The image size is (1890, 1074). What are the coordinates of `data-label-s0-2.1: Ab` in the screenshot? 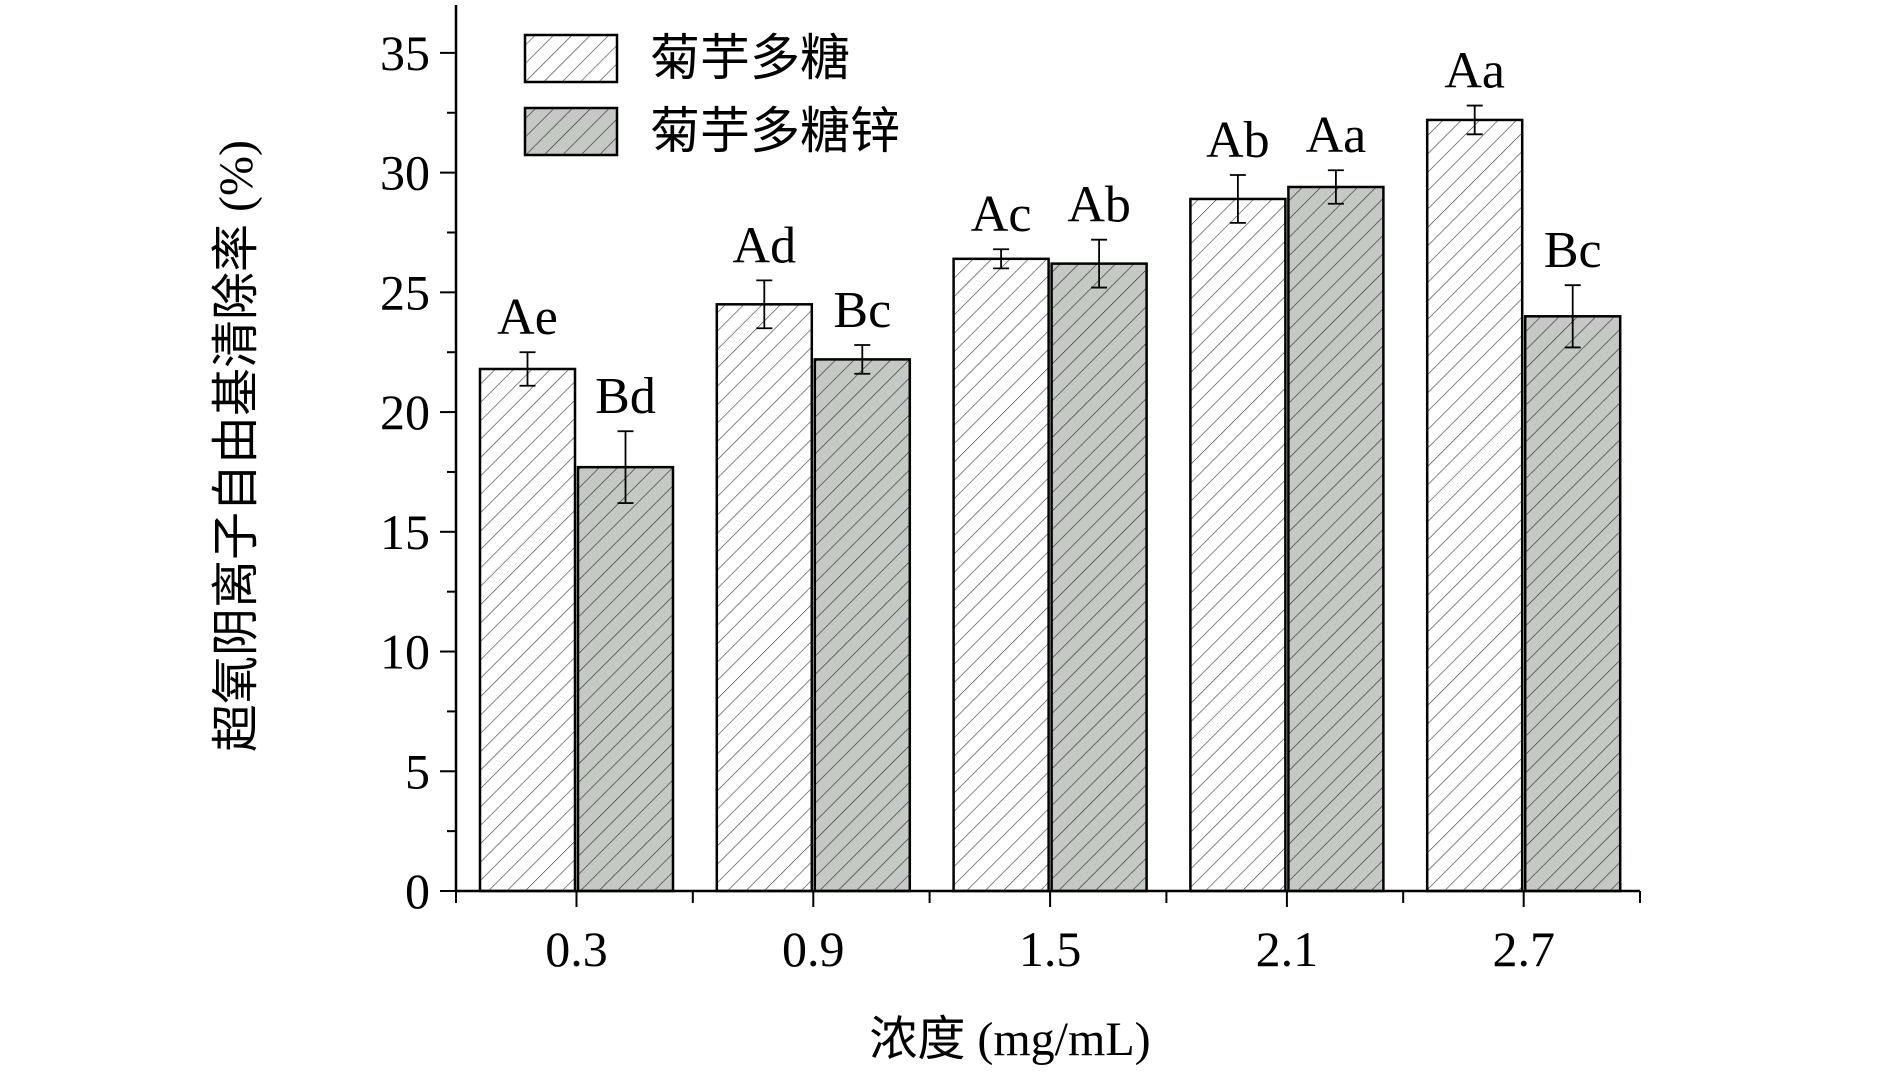 It's located at (1238, 140).